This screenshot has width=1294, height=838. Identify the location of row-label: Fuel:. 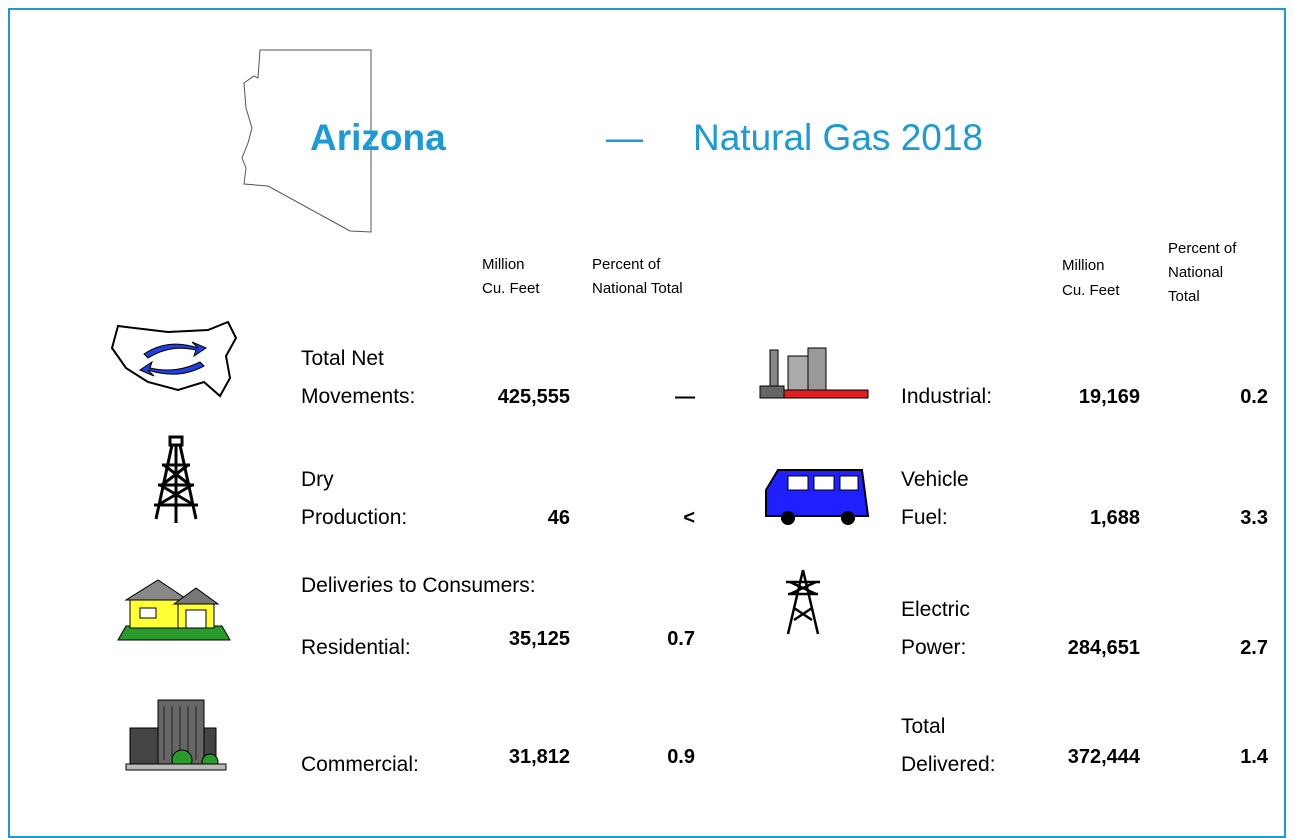
(924, 517).